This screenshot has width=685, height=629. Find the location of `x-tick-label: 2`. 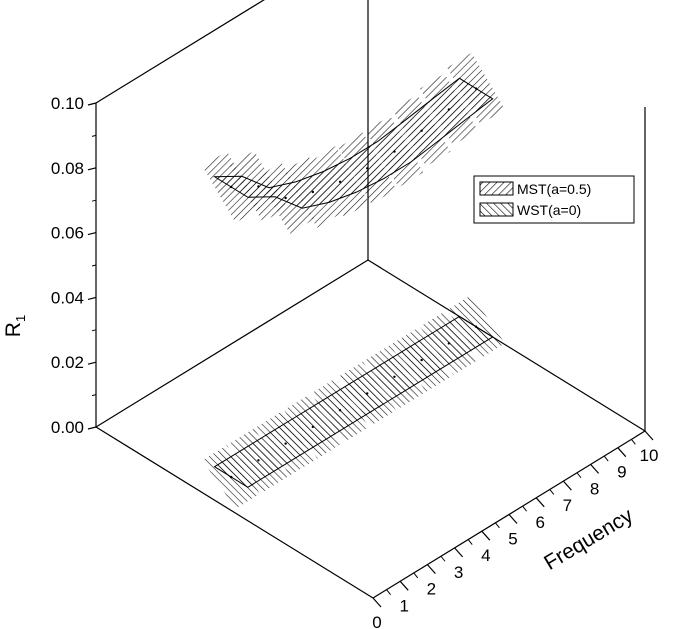

x-tick-label: 2 is located at coordinates (431, 589).